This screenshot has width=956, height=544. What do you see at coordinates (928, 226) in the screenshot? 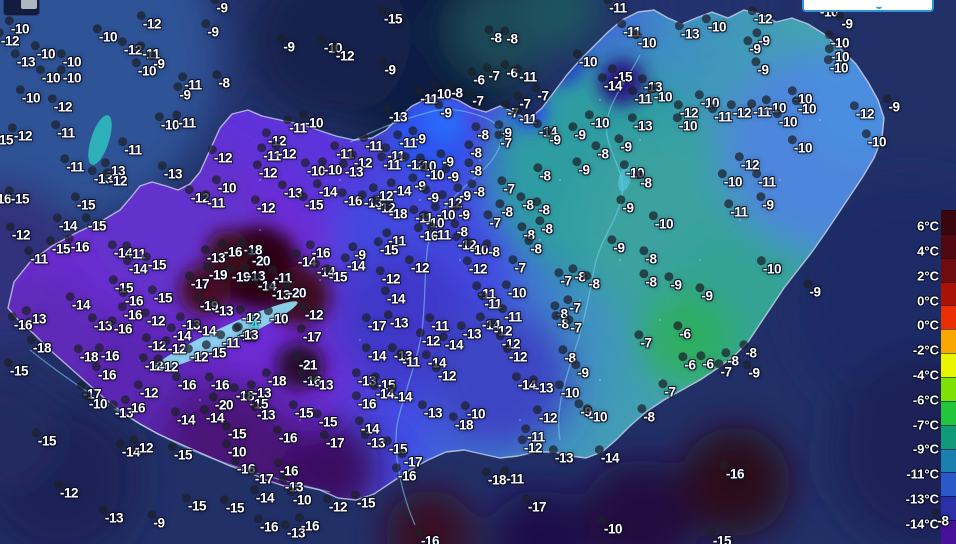
I see `legend-label: 6°C` at bounding box center [928, 226].